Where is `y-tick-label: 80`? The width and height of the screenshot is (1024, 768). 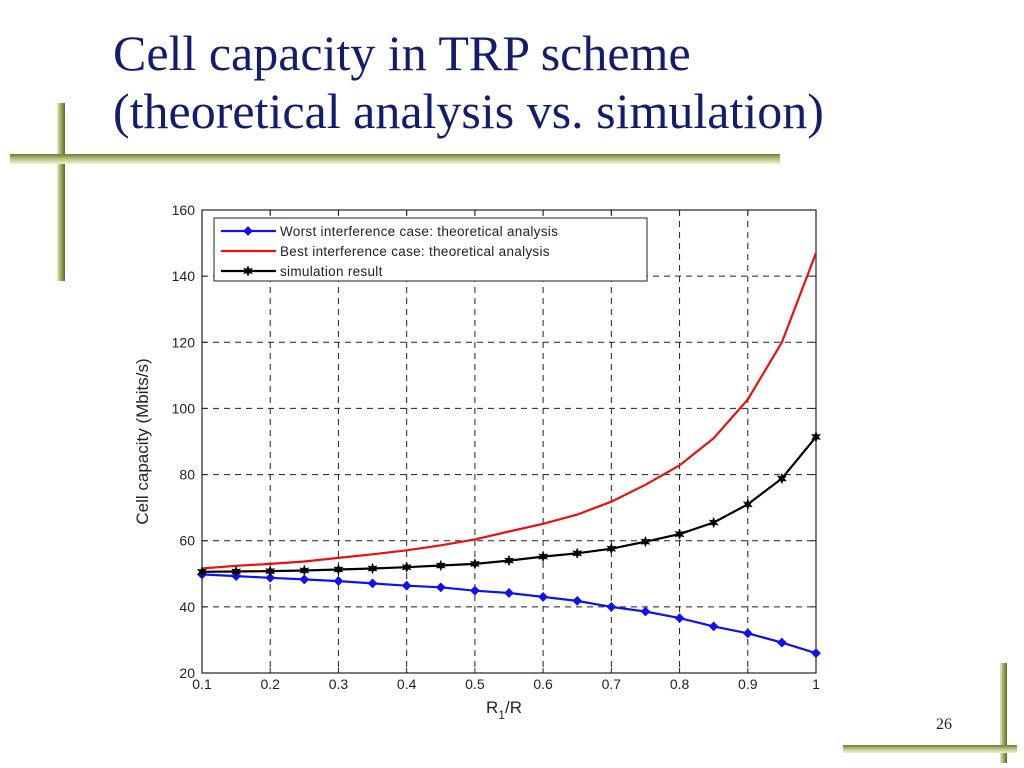
y-tick-label: 80 is located at coordinates (187, 475).